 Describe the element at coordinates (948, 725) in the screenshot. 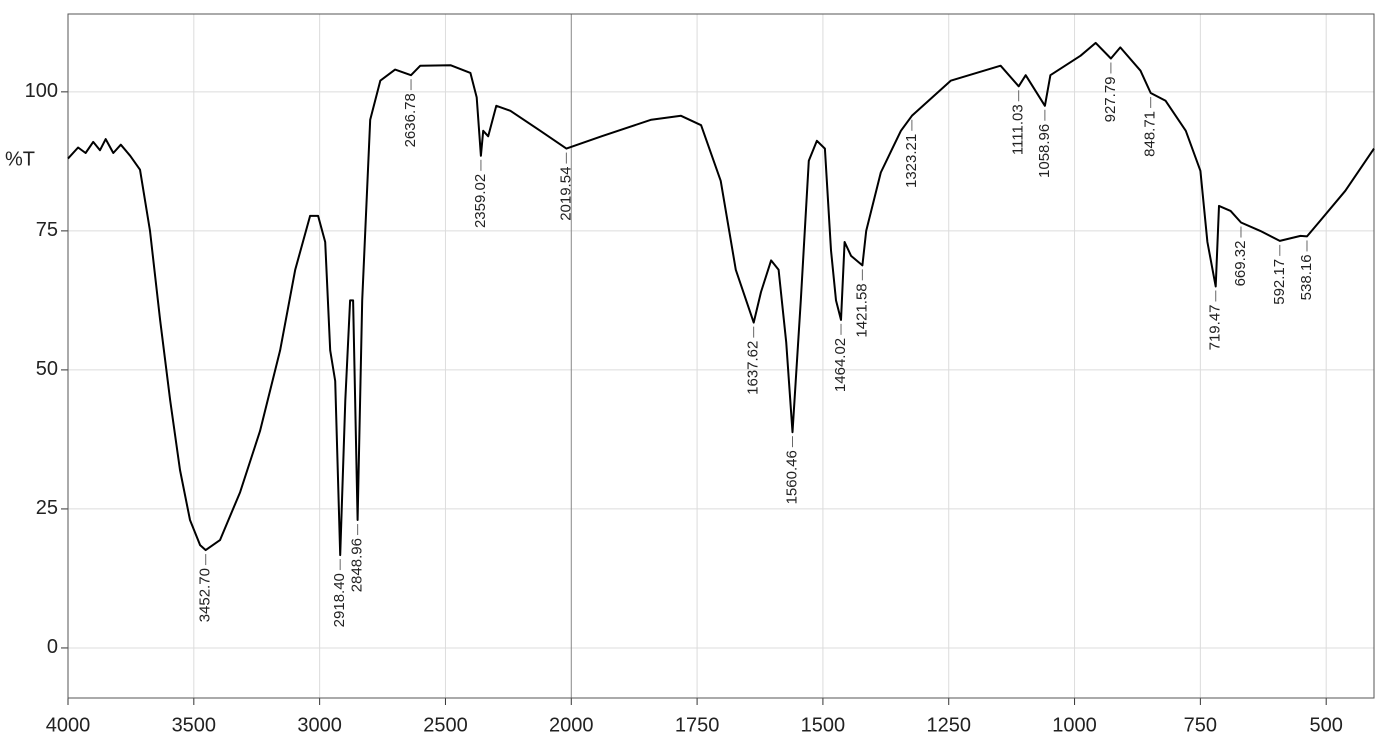

I see `x-tick-label: 1250` at that location.